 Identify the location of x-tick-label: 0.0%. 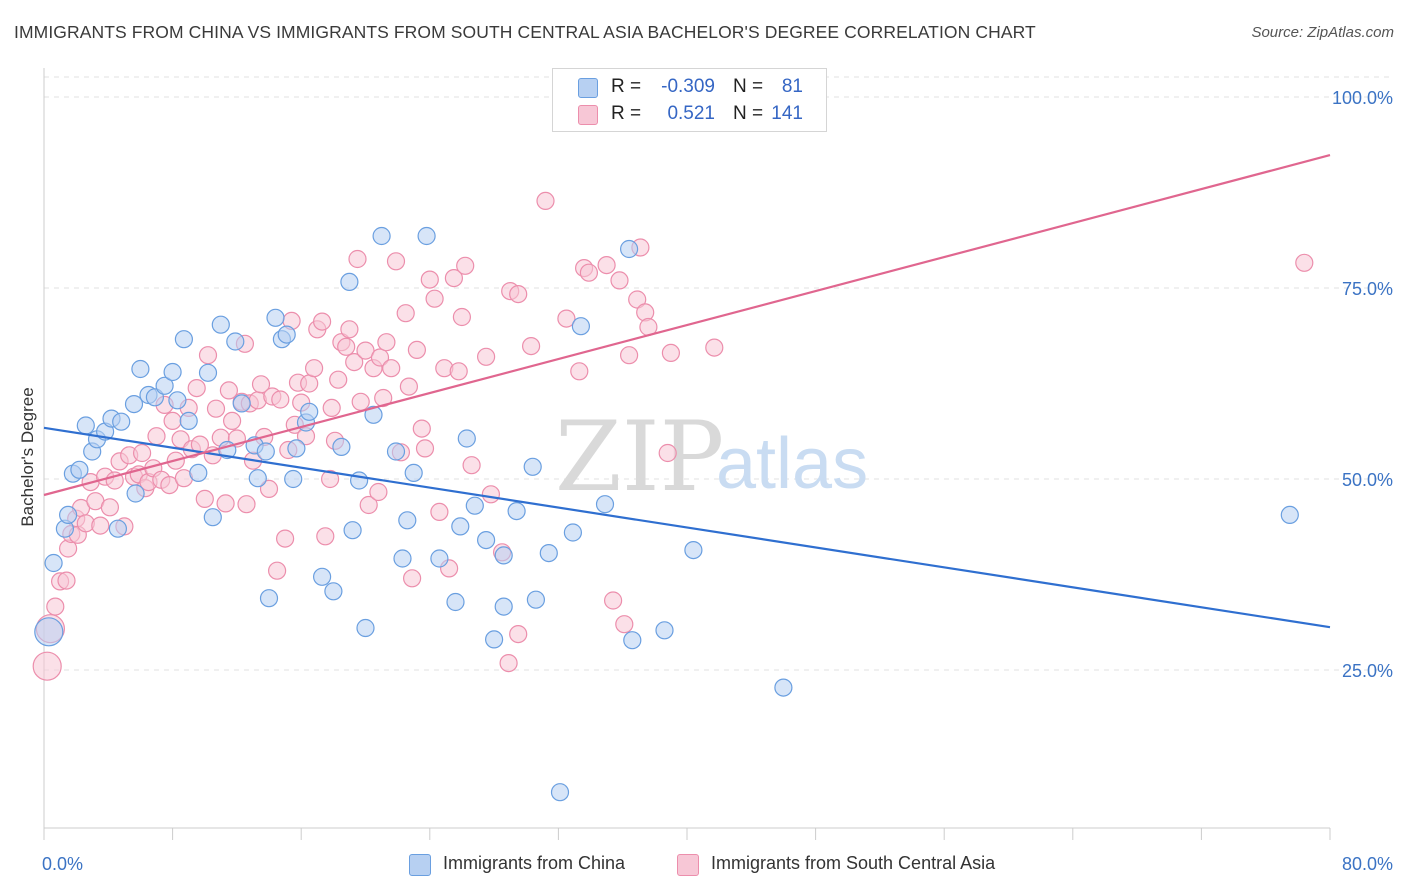
(62, 864).